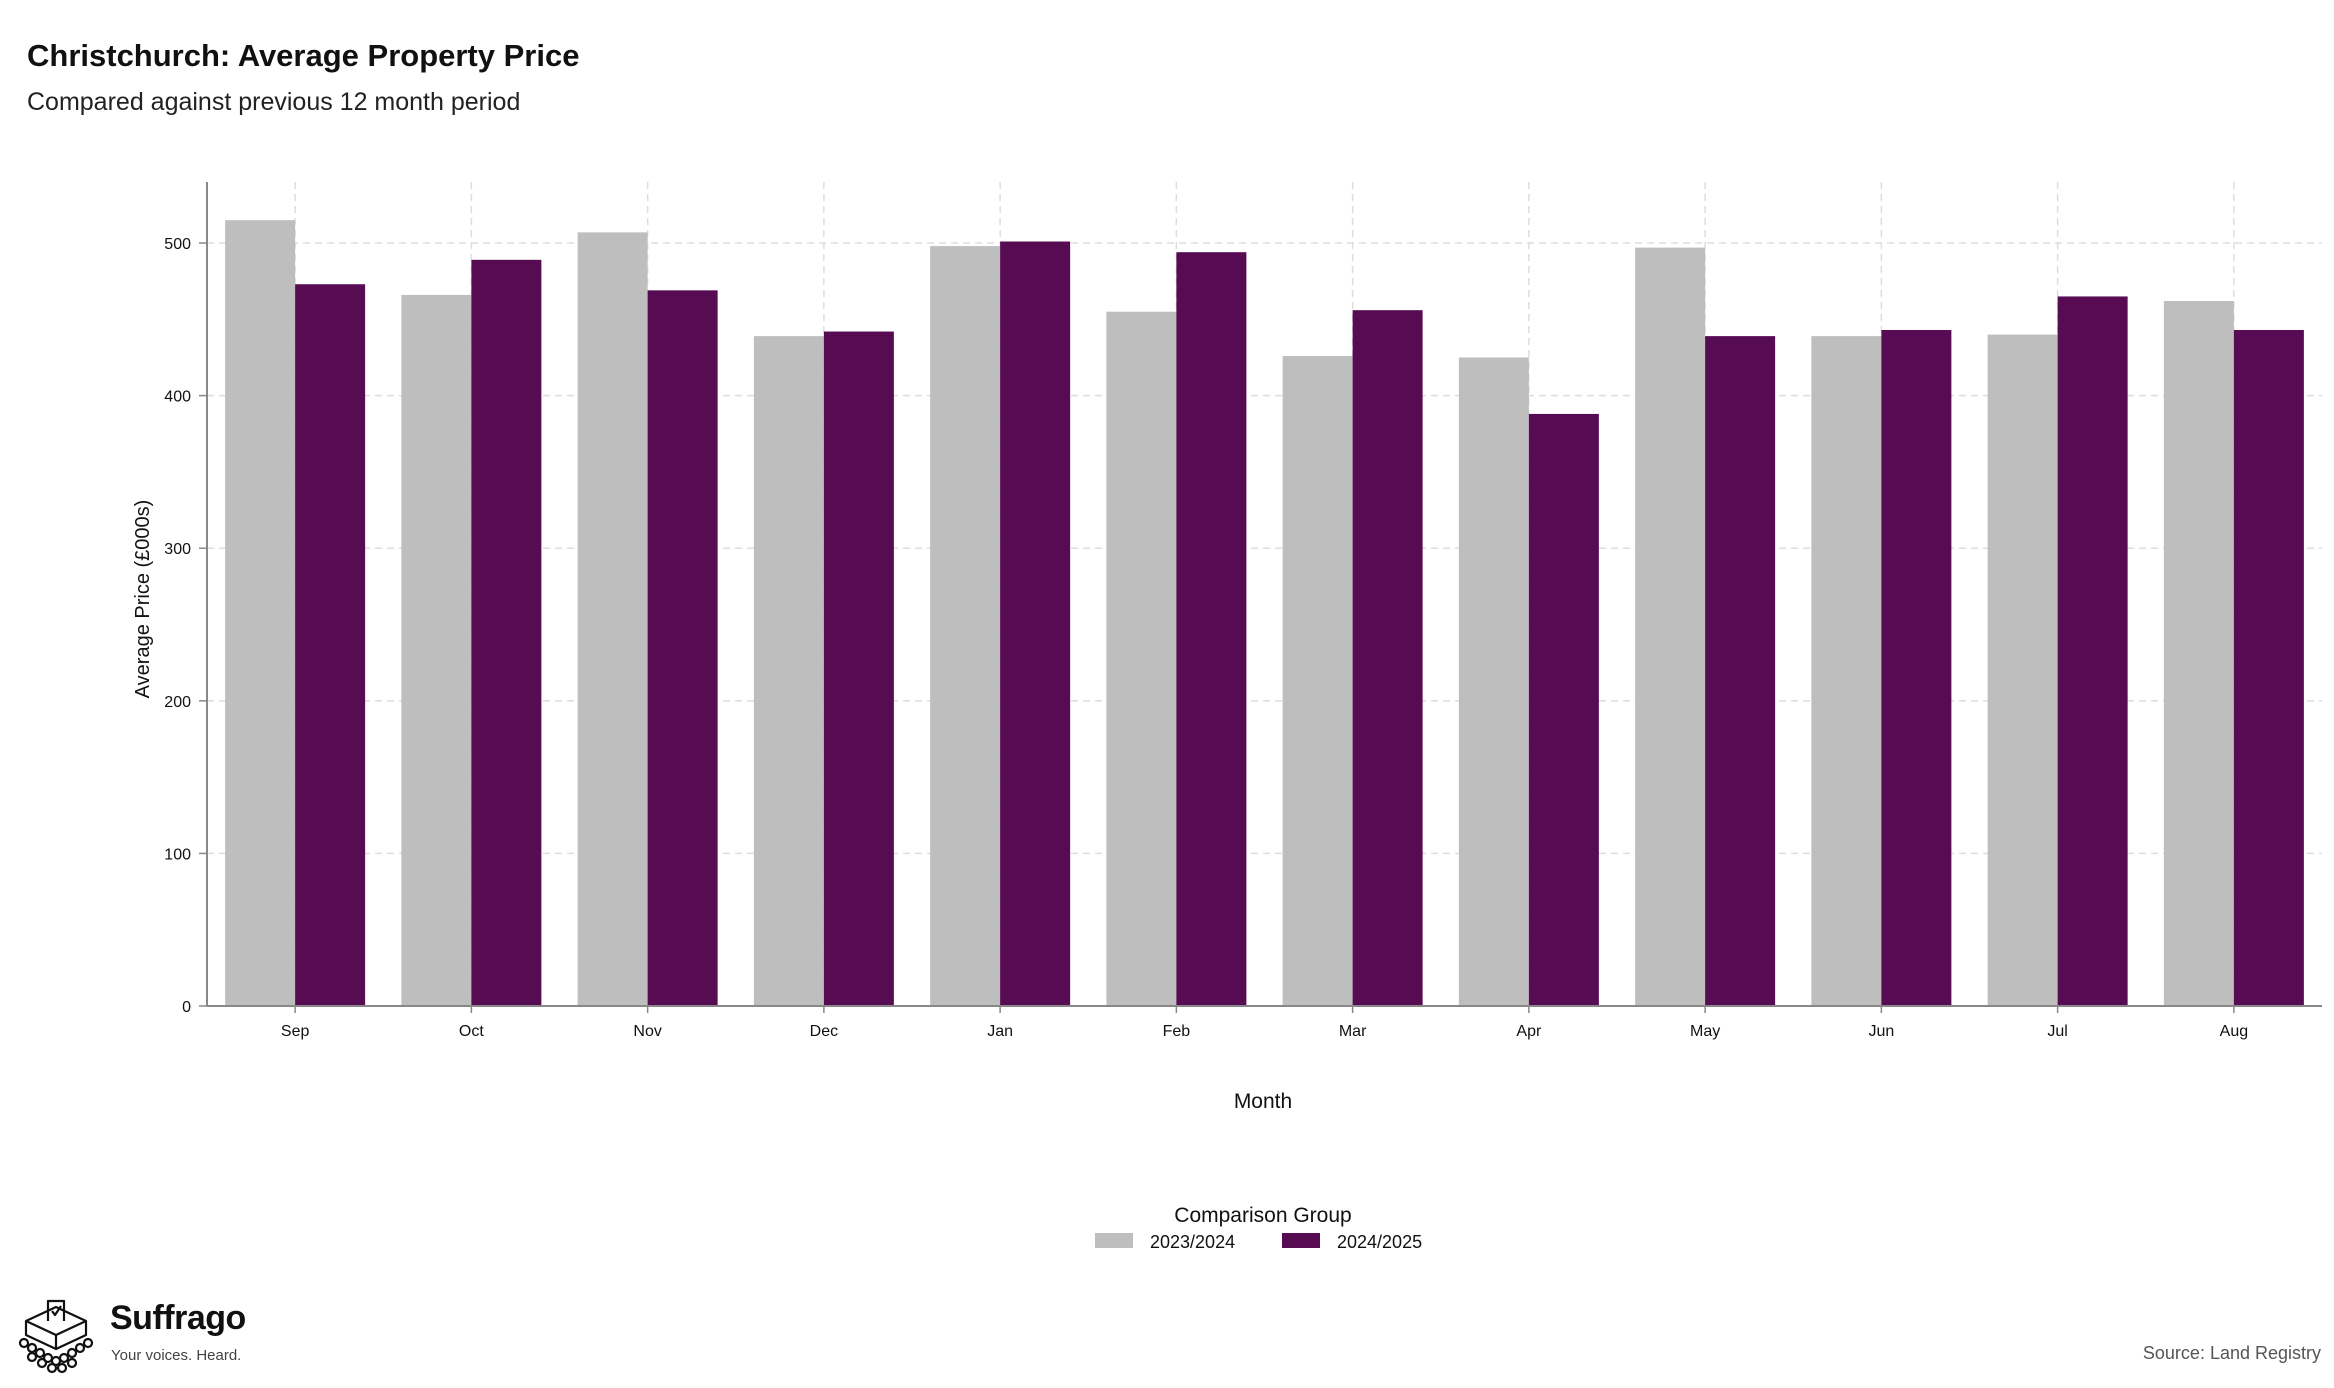 The image size is (2334, 1388). I want to click on bar-aug-2024-2025, so click(2268, 668).